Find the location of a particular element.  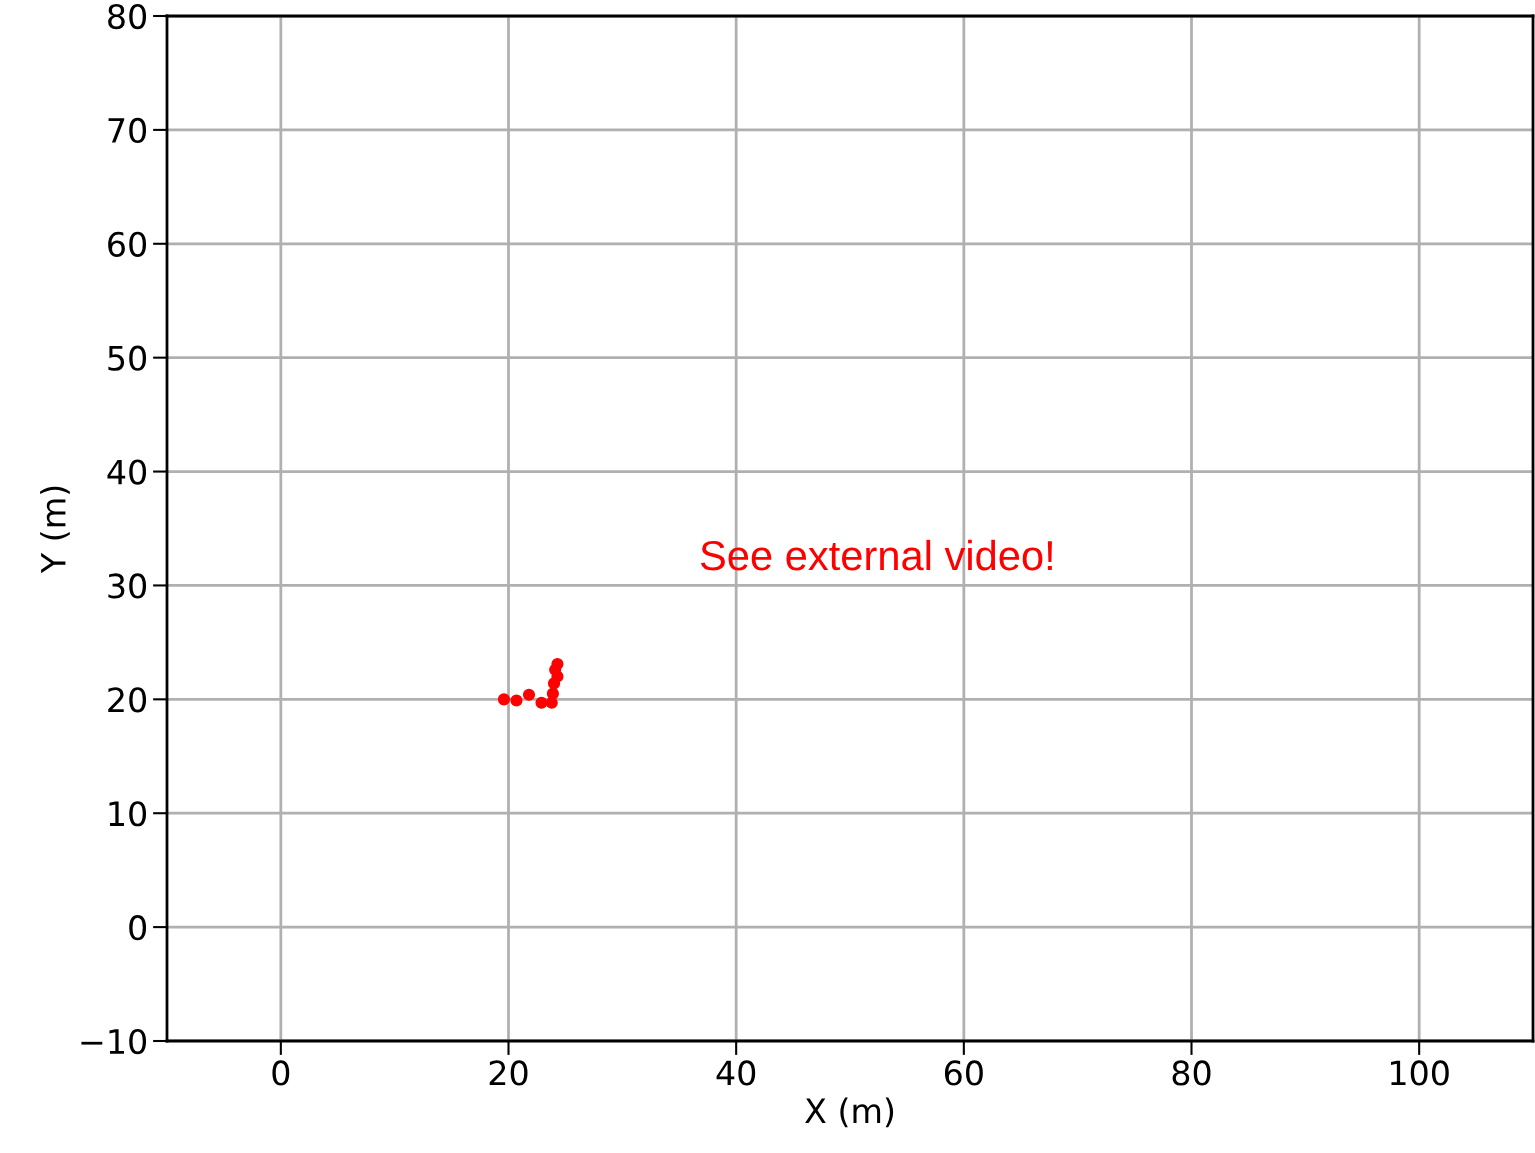

y-tick-label: 0 is located at coordinates (138, 928).